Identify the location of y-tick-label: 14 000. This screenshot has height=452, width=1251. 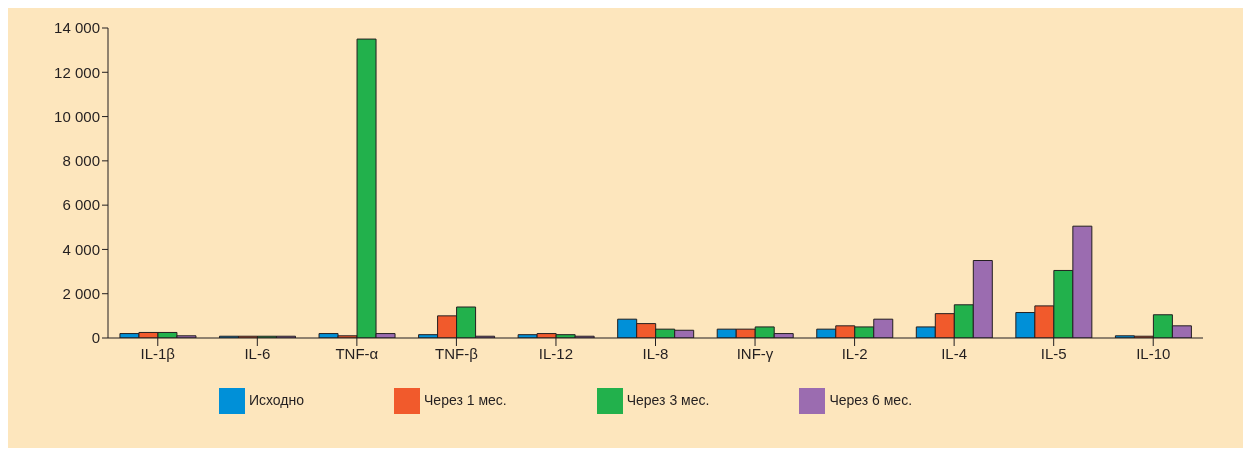
(77, 28).